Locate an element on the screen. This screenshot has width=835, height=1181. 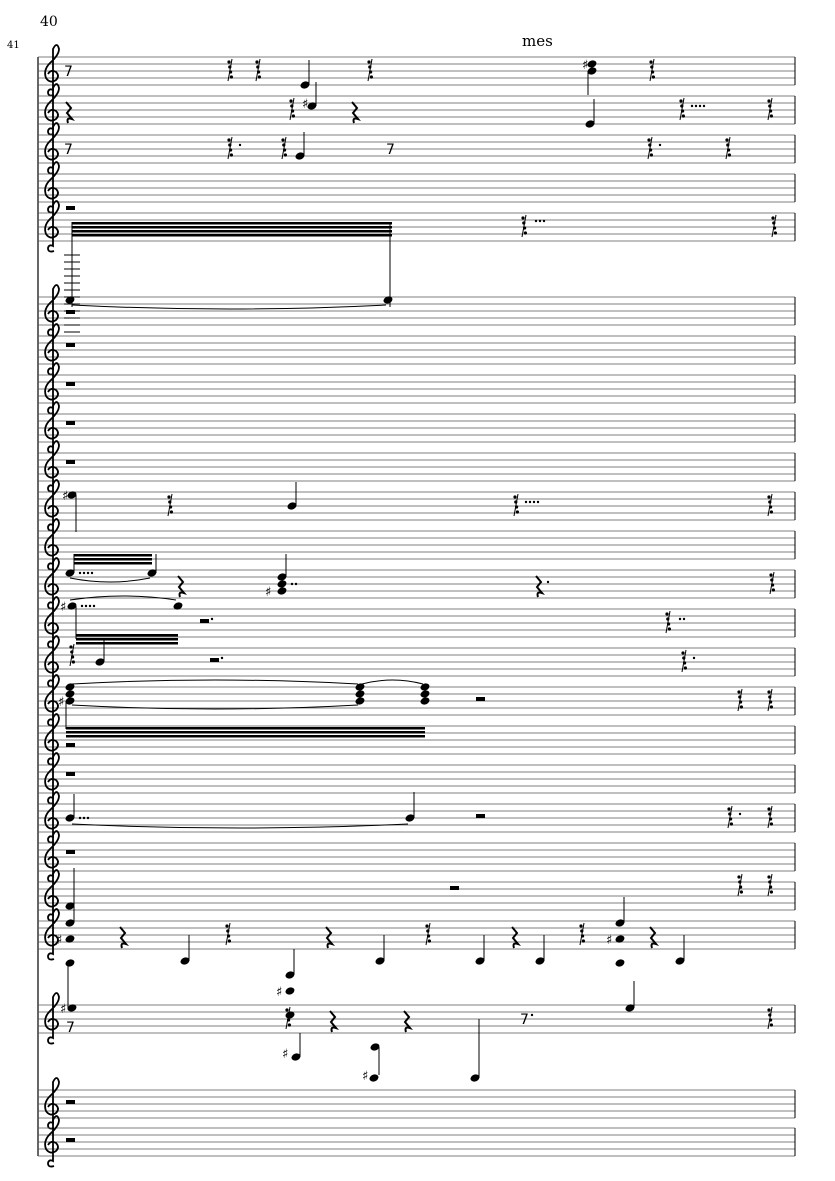
tie is located at coordinates (215, 682).